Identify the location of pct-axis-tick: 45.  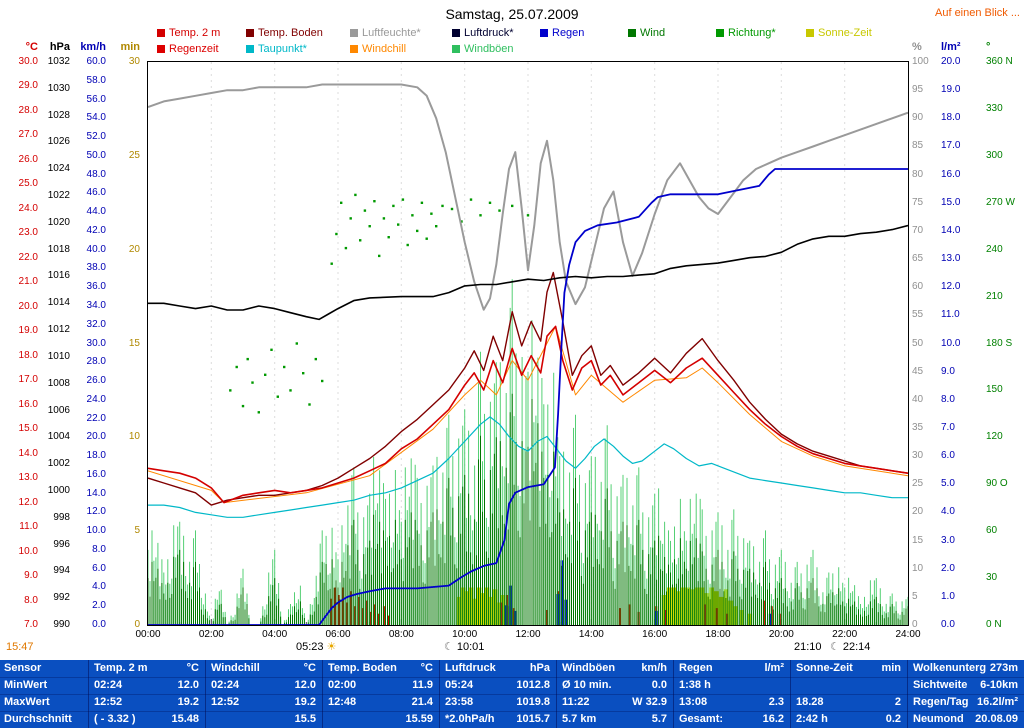
(918, 371).